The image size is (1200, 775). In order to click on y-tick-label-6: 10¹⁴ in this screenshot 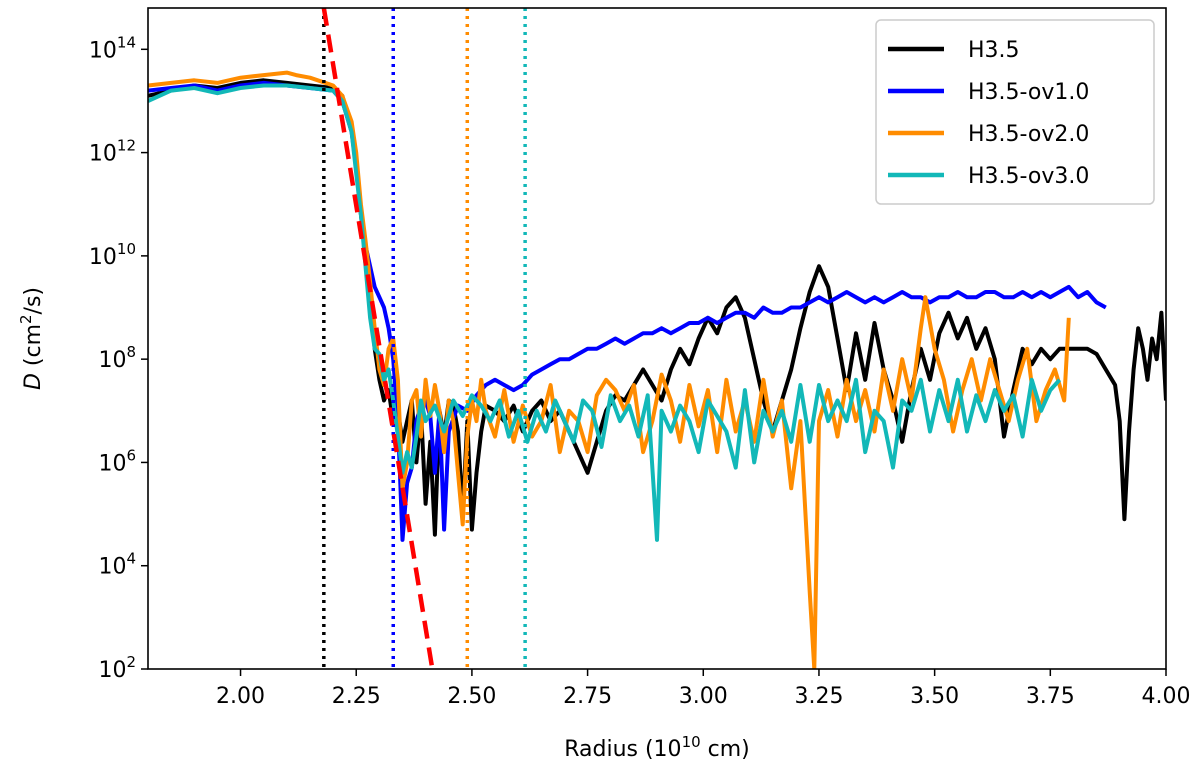, I will do `click(112, 48)`.